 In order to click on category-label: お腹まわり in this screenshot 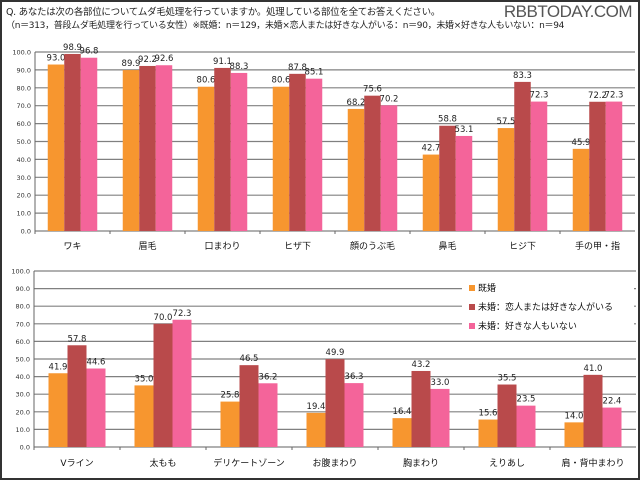, I will do `click(334, 463)`.